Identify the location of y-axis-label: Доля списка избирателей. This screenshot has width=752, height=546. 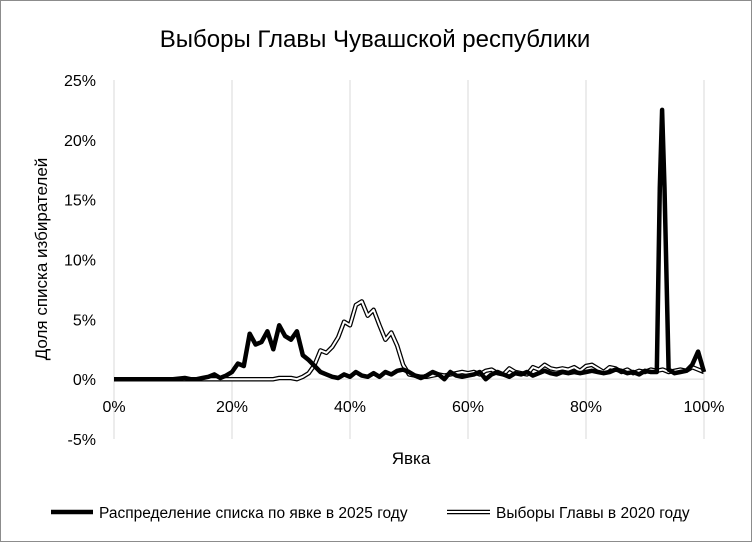
(41, 259).